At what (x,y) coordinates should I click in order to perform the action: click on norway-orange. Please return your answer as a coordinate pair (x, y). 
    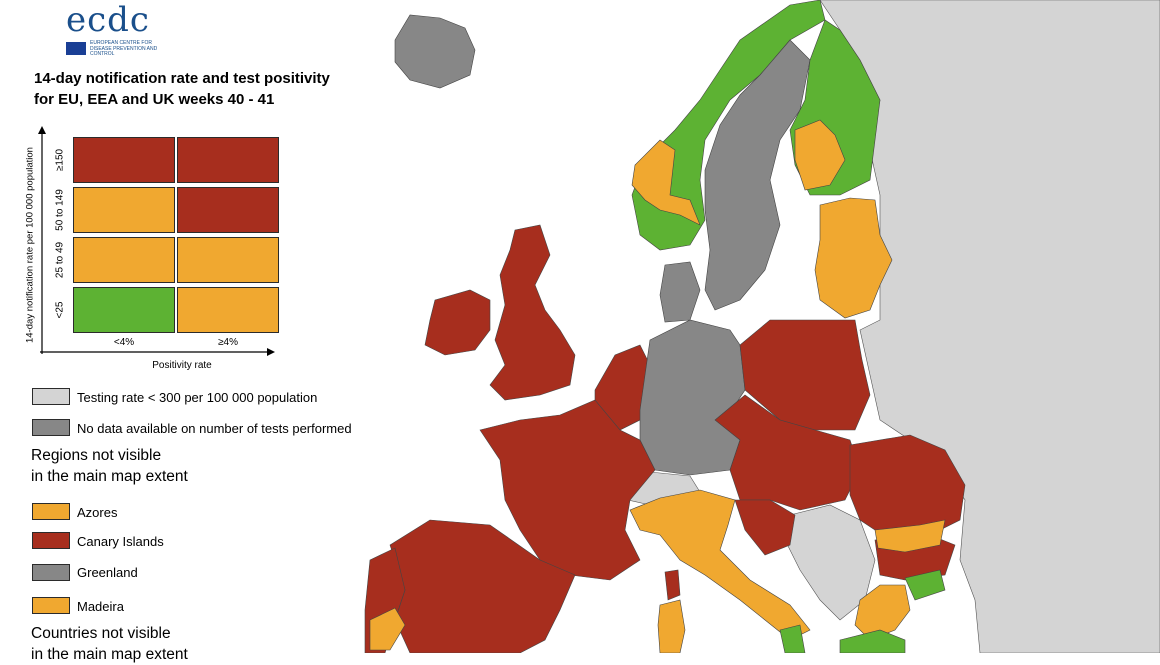
    Looking at the image, I should click on (666, 182).